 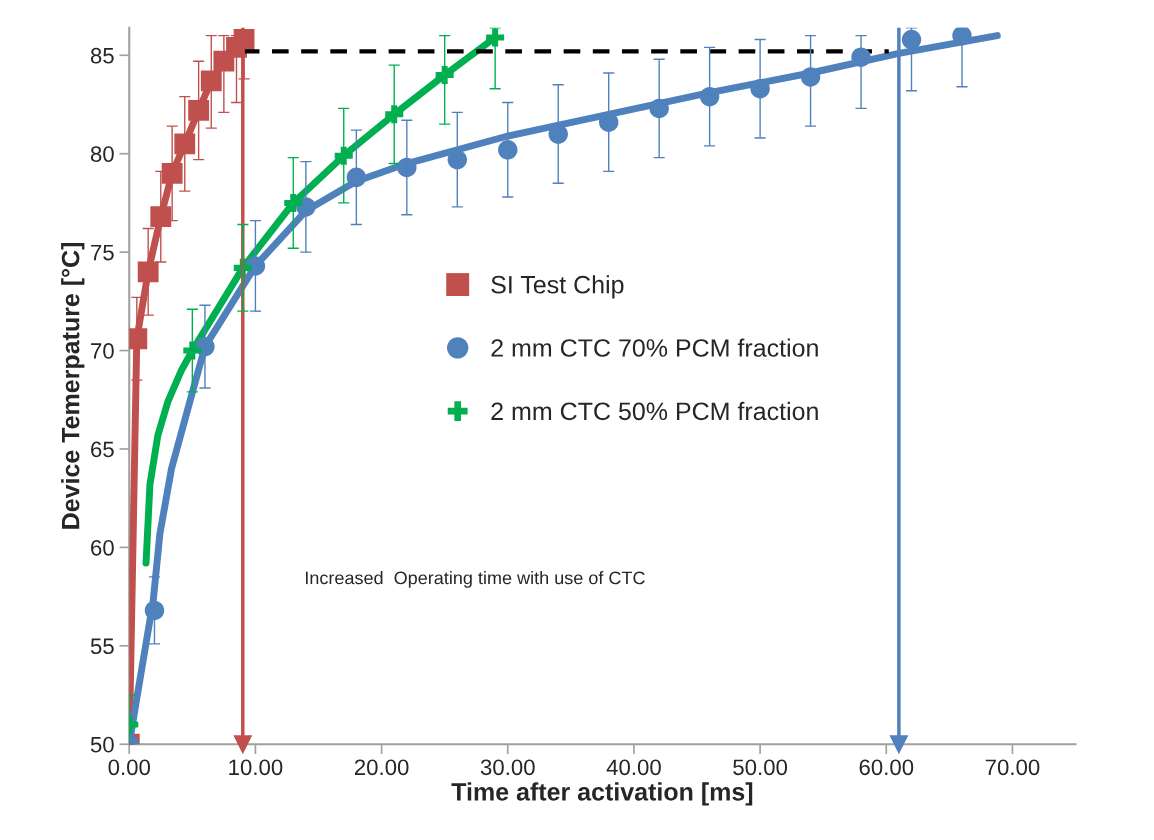 I want to click on y-tick-label: 85, so click(x=102, y=55).